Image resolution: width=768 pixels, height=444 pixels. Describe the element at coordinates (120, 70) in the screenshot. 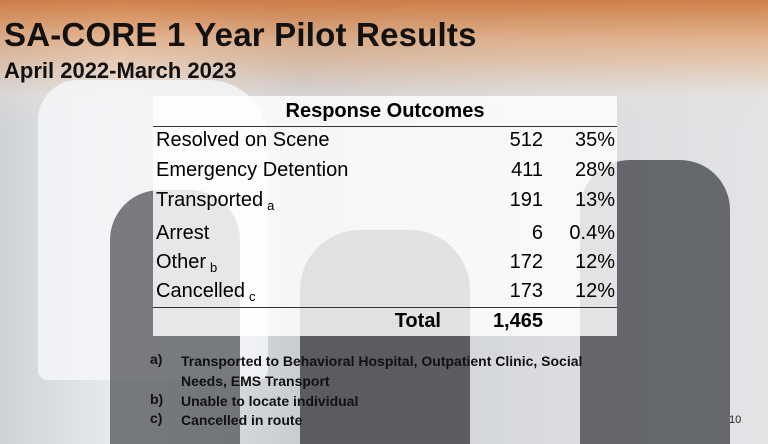

I see `slide-subtitle: April 2022-March 2023` at that location.